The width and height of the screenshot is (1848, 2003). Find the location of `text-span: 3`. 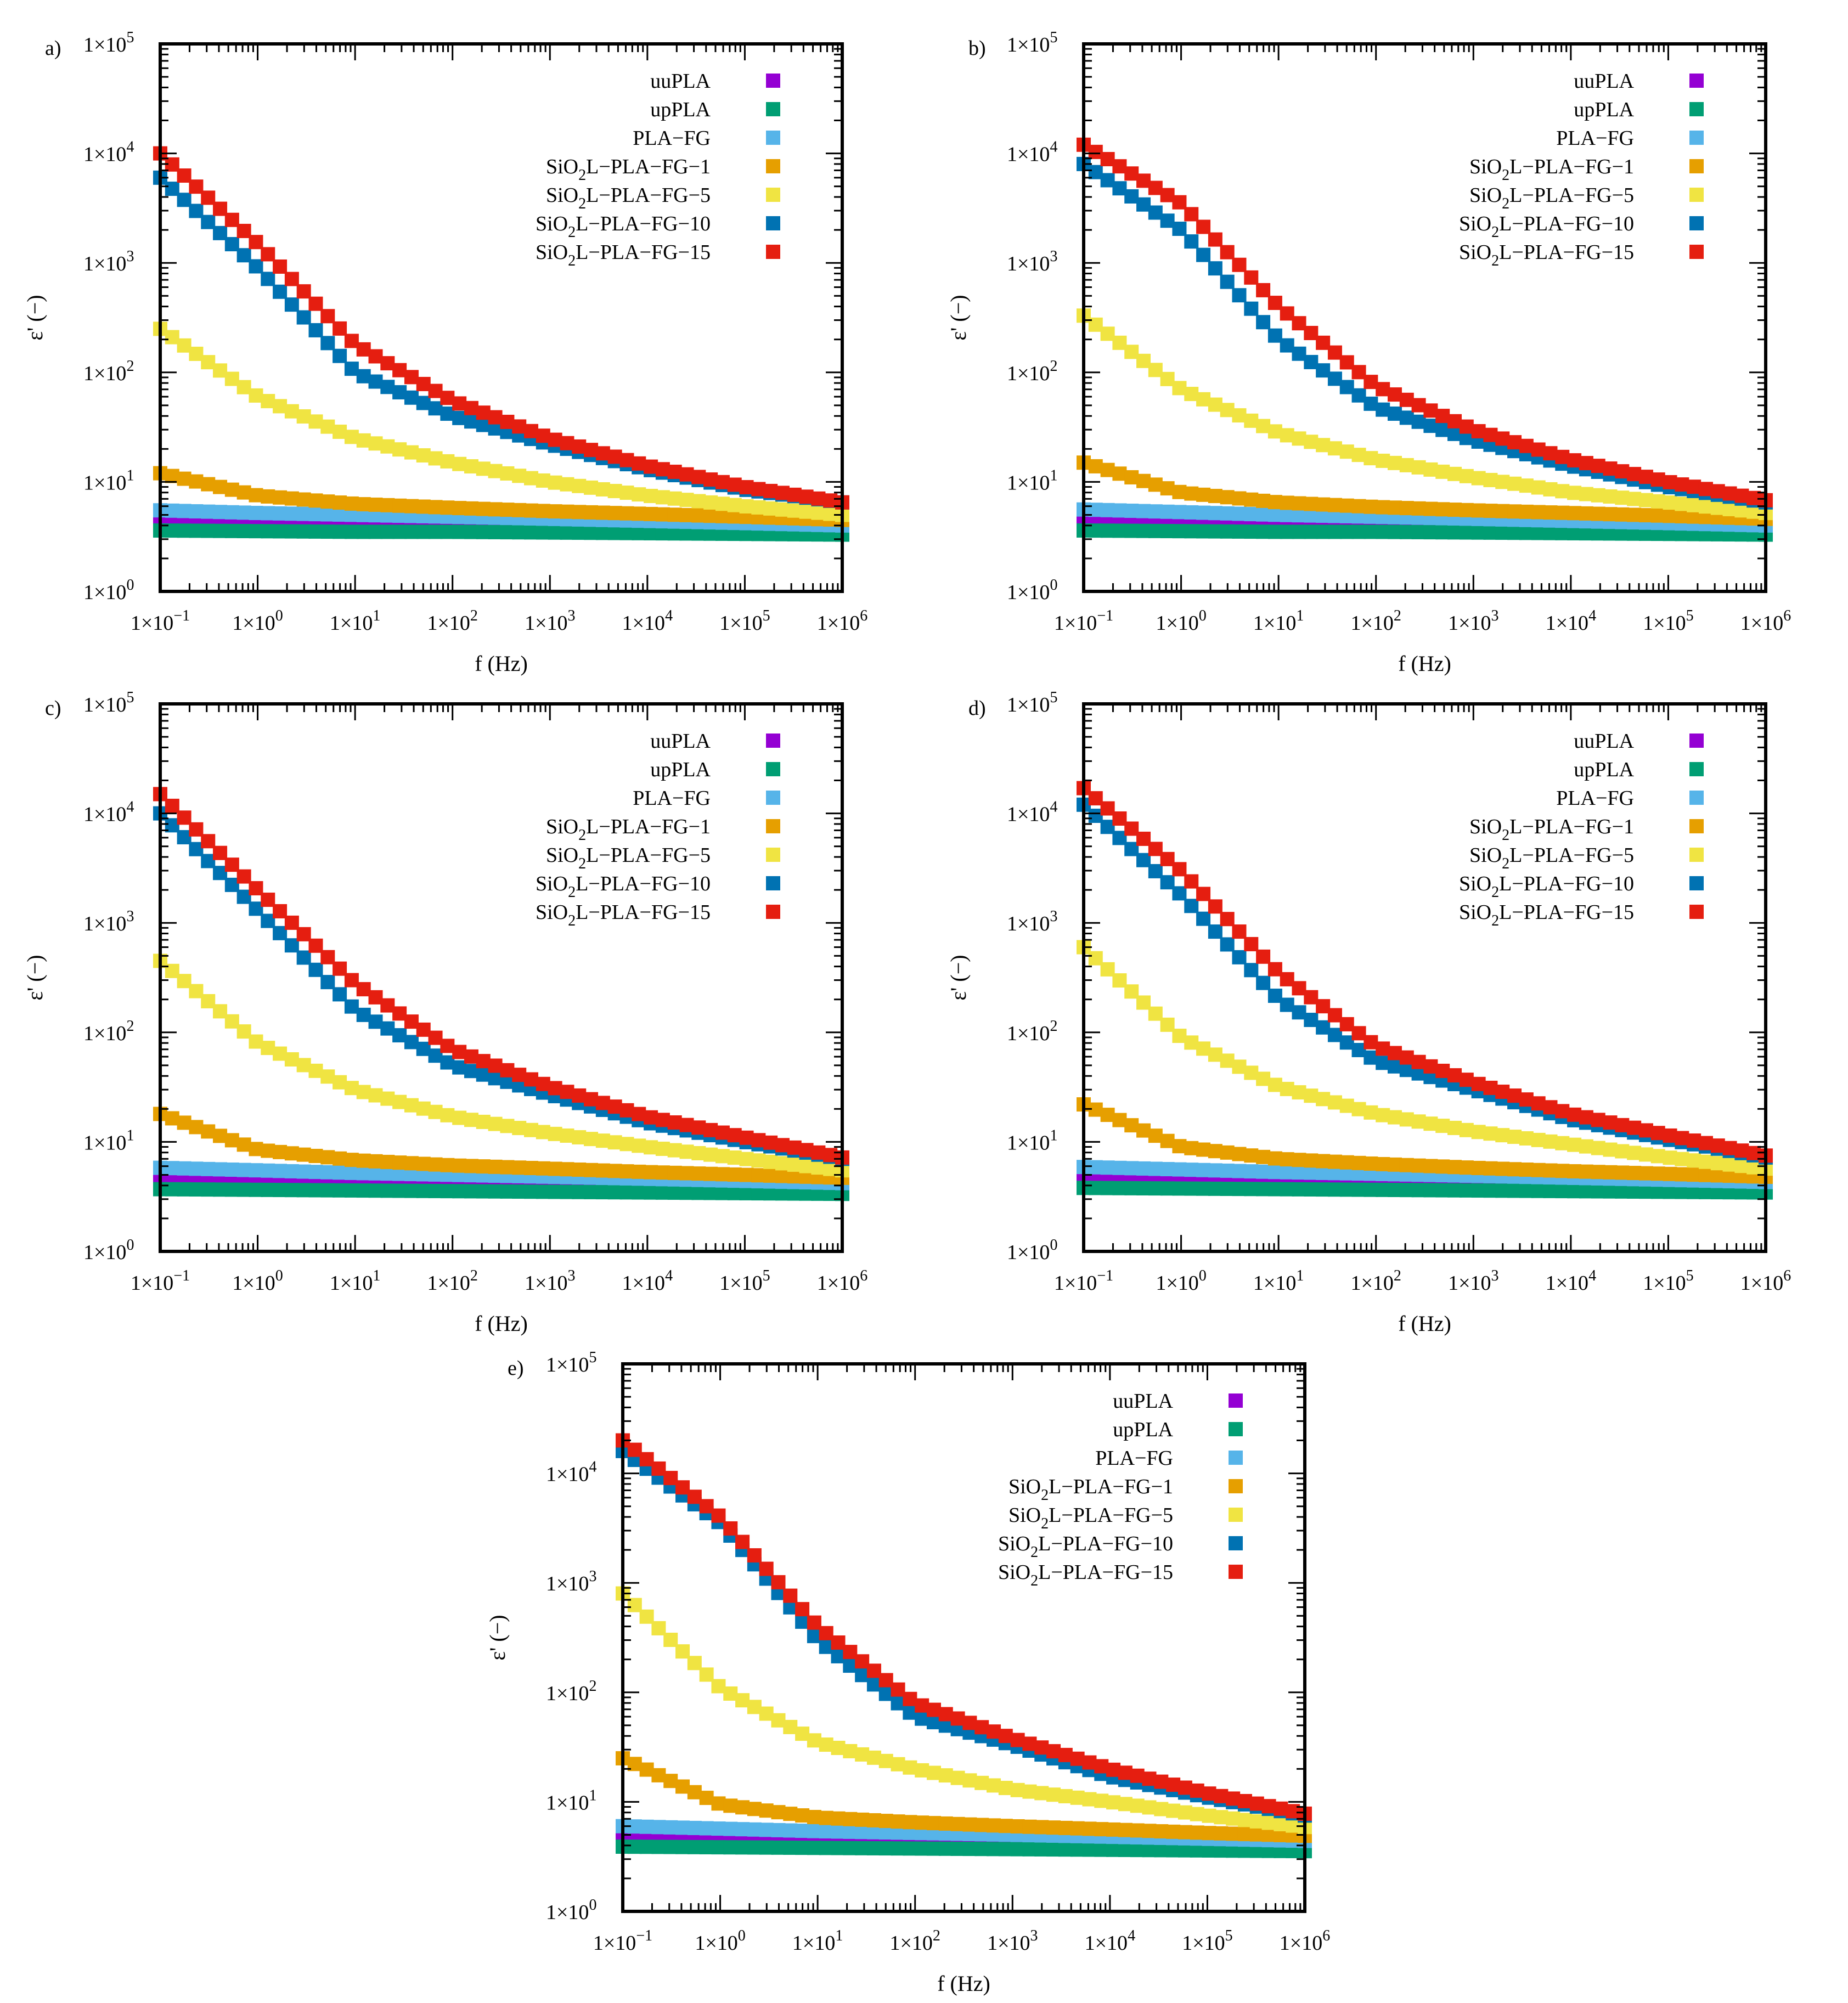

text-span: 3 is located at coordinates (572, 1275).